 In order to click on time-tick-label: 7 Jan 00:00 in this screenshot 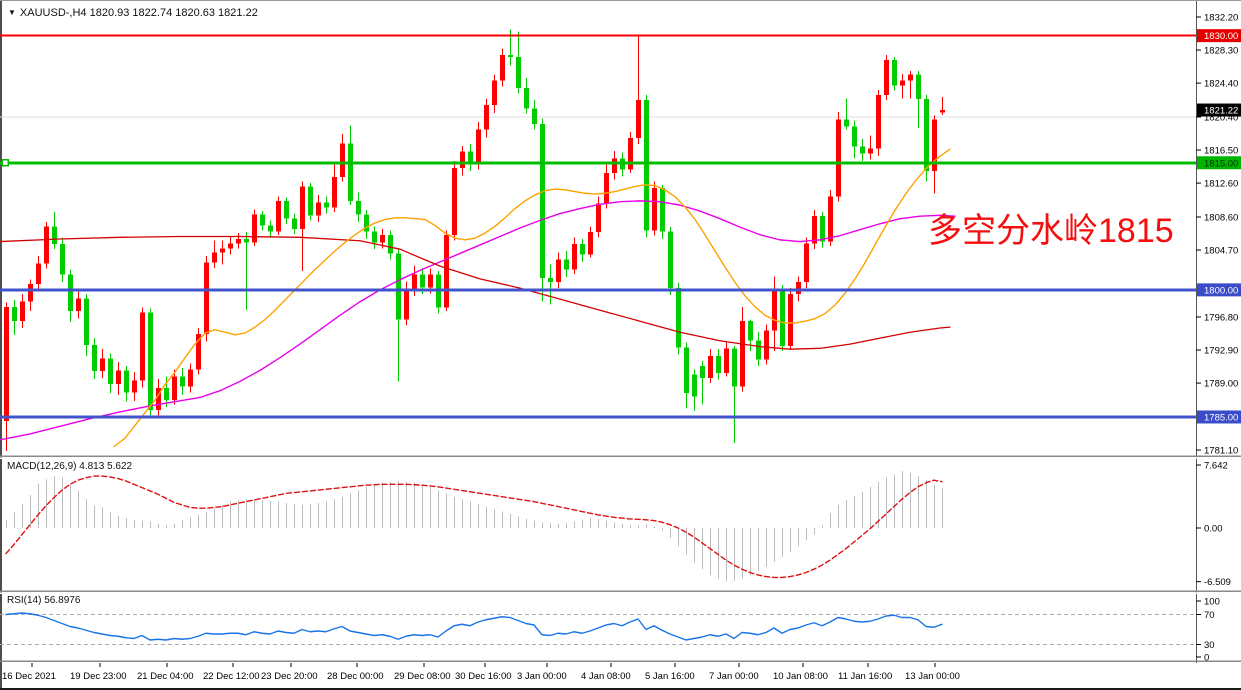, I will do `click(734, 676)`.